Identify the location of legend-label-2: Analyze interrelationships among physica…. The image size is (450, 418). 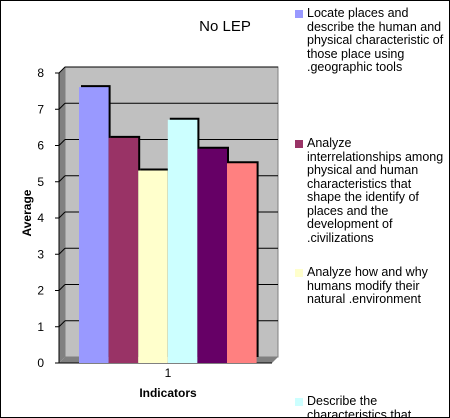
(375, 190).